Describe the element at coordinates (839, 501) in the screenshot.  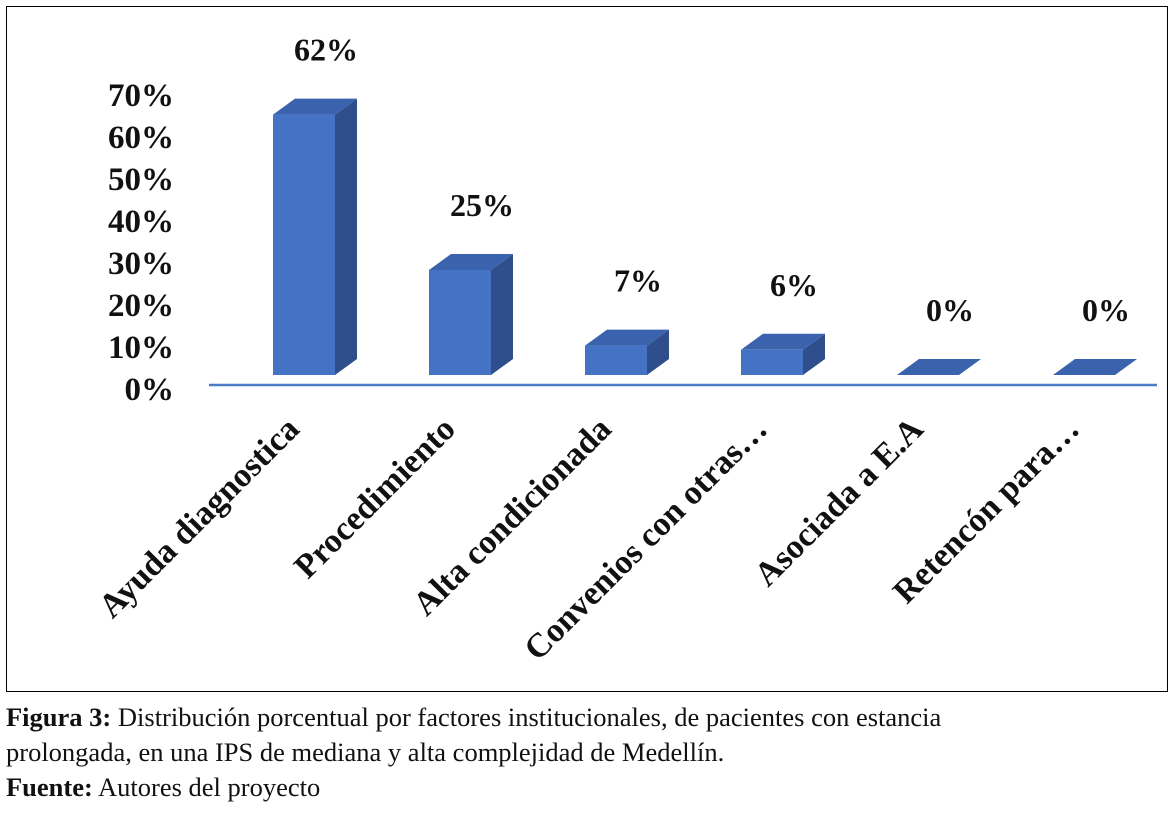
I see `x-category-label: Asociada a E.A` at that location.